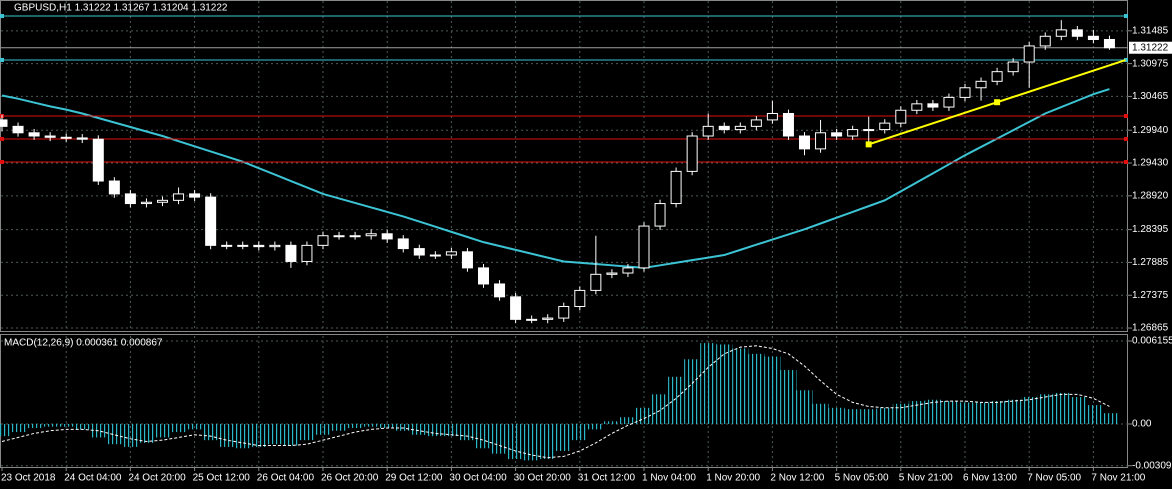  Describe the element at coordinates (157, 478) in the screenshot. I see `x-tick-label: 24 Oct 20:00` at that location.